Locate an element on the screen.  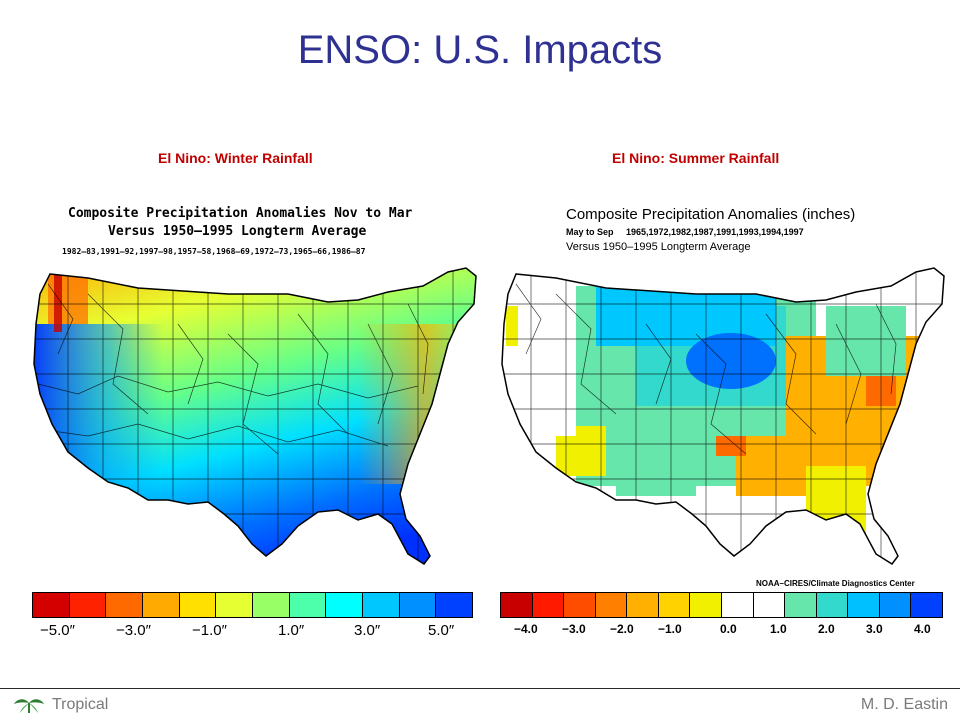
winter-legend: −5.0″ −3.0″ −1.0″ 1.0″ 3.0″ 5.0″ is located at coordinates (254, 618).